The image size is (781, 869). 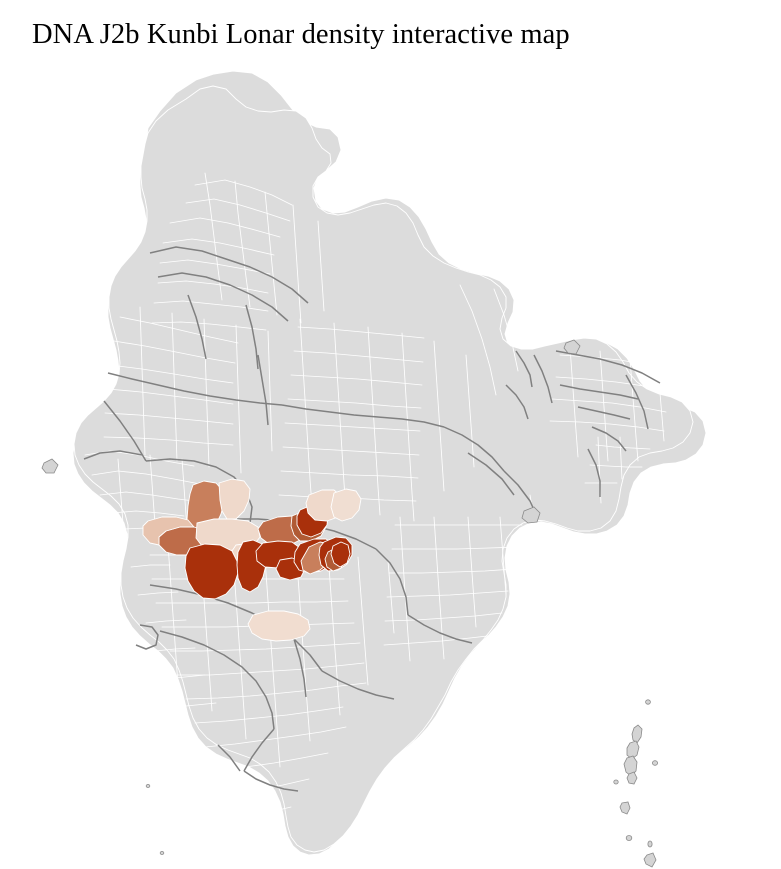 What do you see at coordinates (311, 431) in the screenshot?
I see `coastal-detail` at bounding box center [311, 431].